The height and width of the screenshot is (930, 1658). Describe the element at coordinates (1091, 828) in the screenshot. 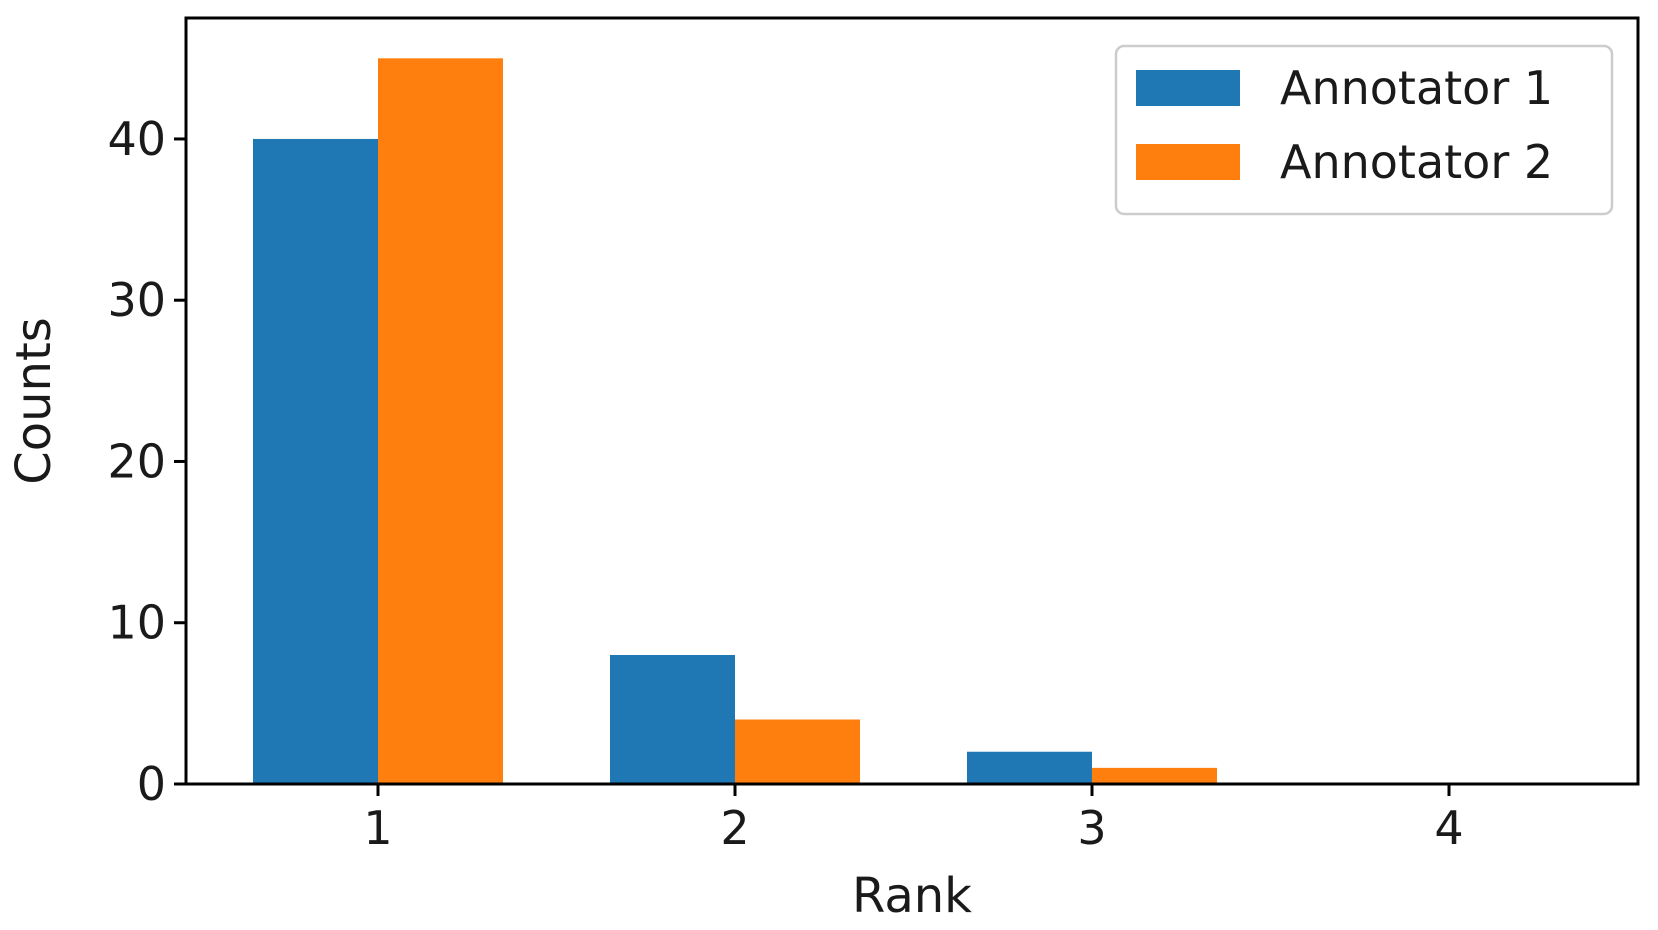

I see `x-tick-label: 3` at that location.